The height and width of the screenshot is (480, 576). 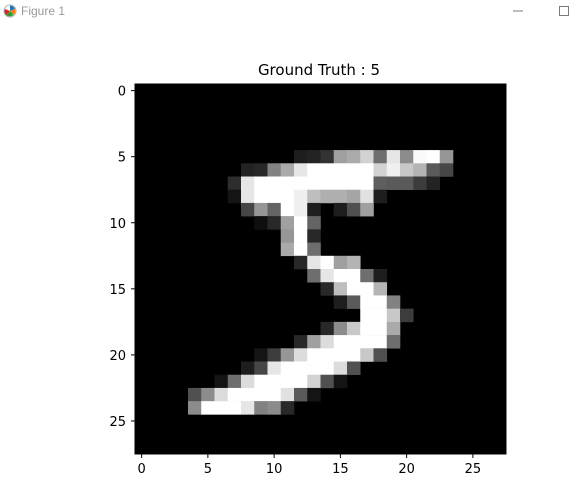 I want to click on y-axis: 0 5 10 15 20 25, so click(x=122, y=257).